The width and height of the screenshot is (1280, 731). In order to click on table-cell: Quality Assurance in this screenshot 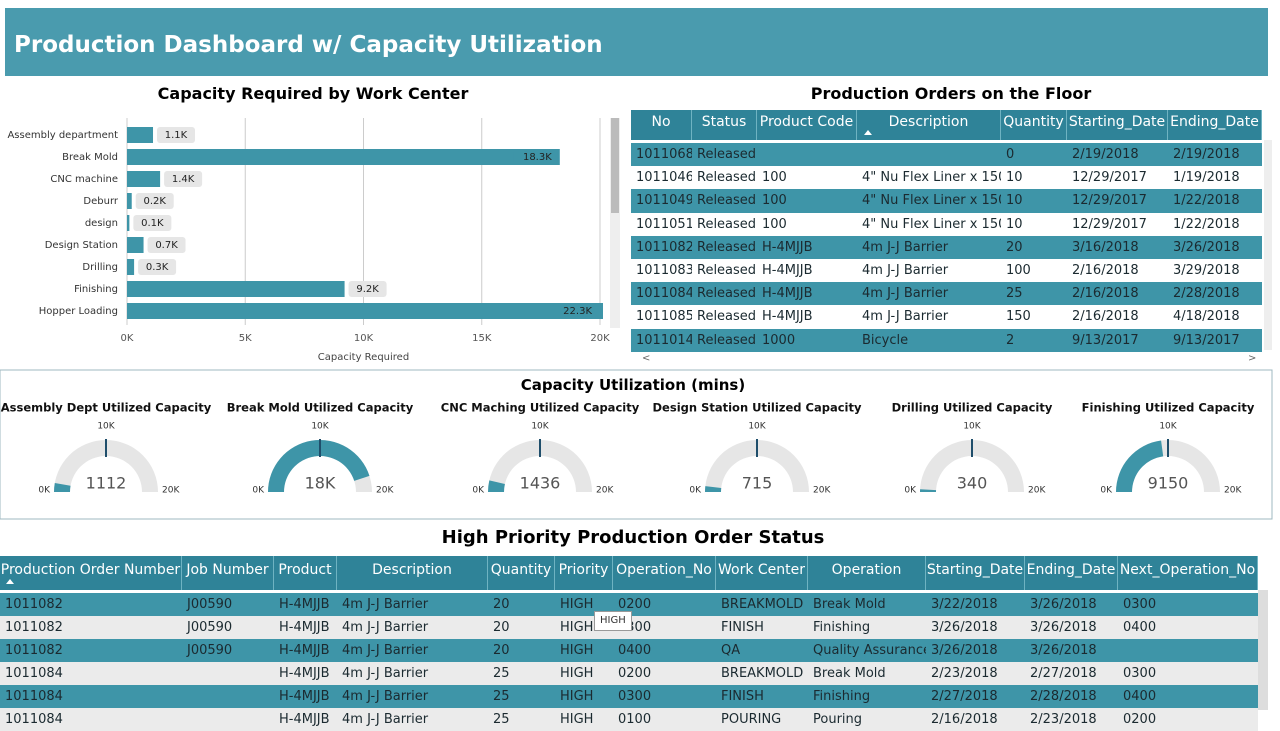, I will do `click(869, 650)`.